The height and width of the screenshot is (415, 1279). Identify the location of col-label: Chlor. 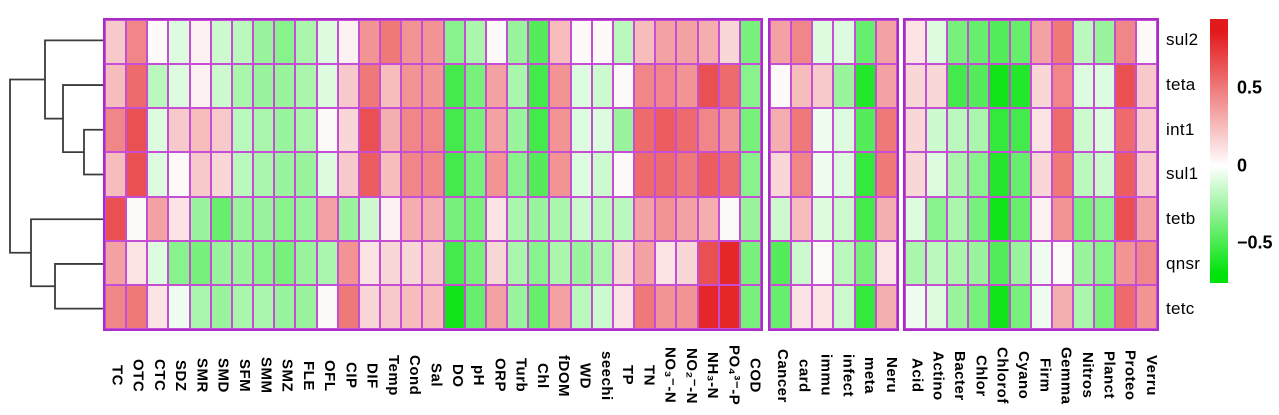
(981, 375).